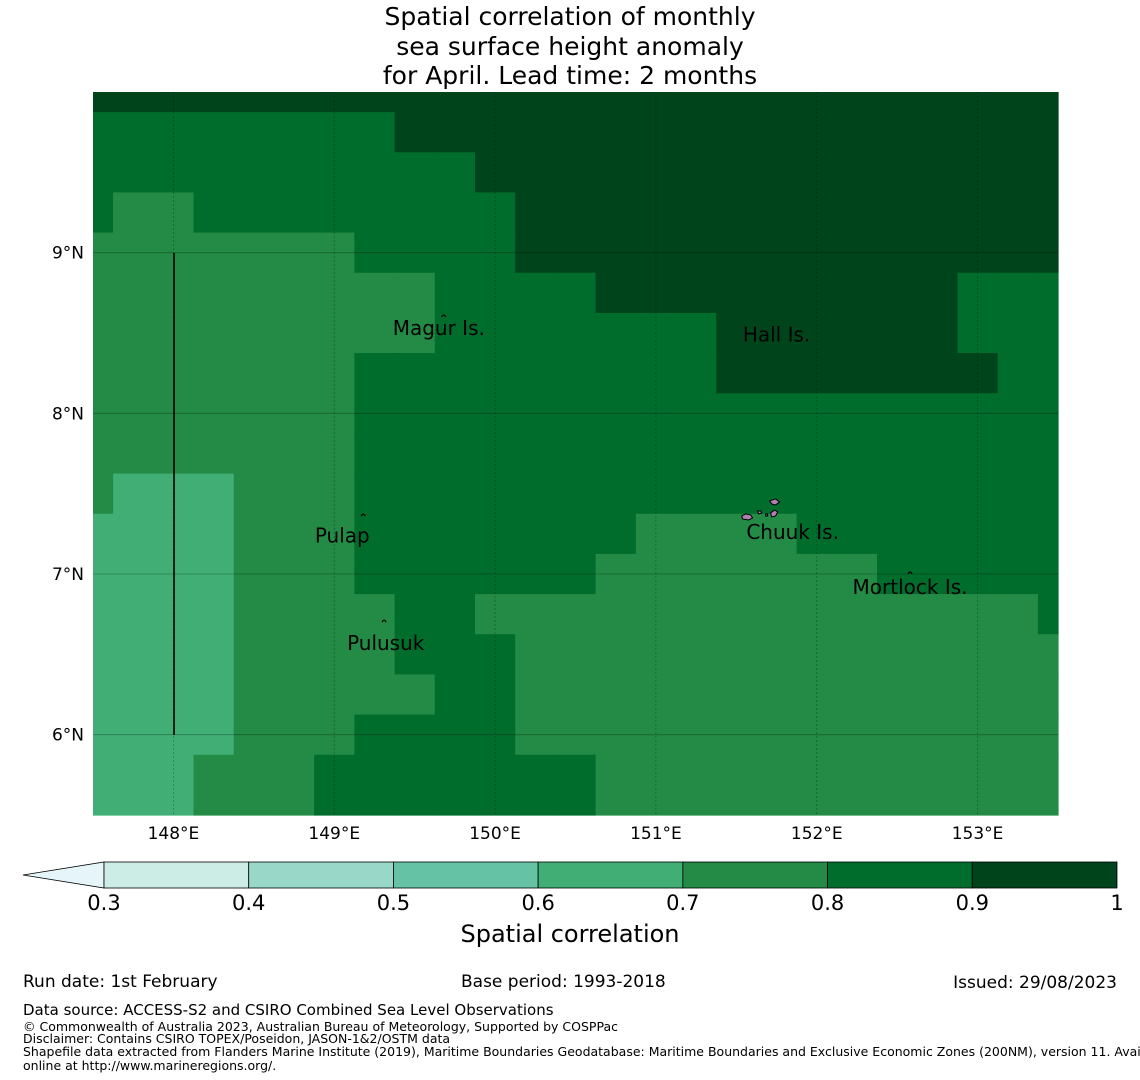  What do you see at coordinates (384, 621) in the screenshot?
I see `island-outline` at bounding box center [384, 621].